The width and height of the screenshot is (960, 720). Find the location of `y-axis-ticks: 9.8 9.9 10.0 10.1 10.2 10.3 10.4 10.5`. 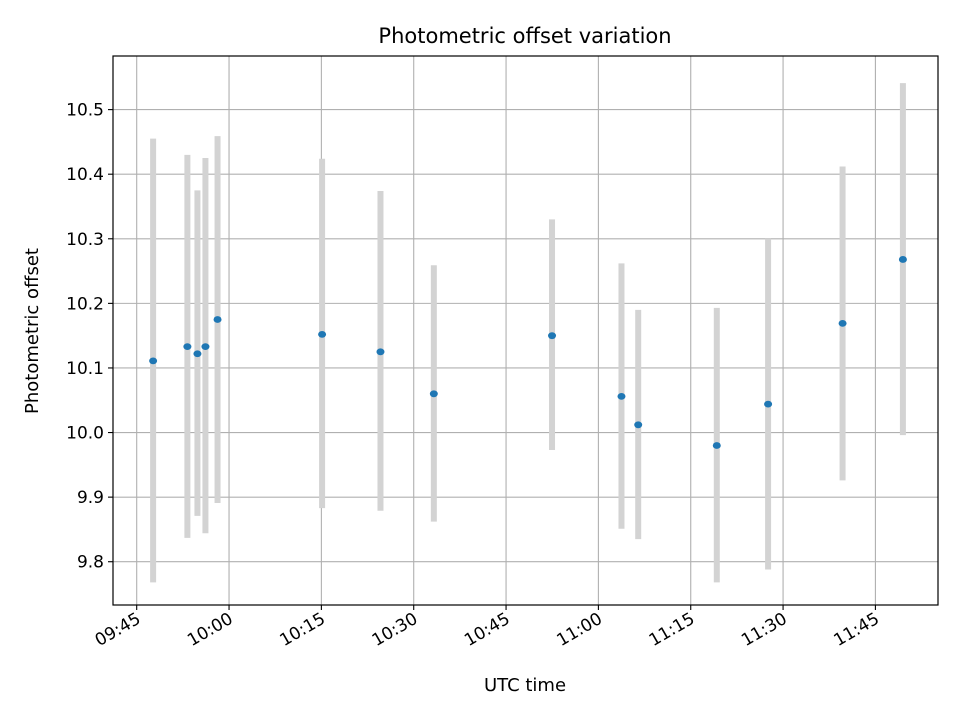

y-axis-ticks: 9.8 9.9 10.0 10.1 10.2 10.3 10.4 10.5 is located at coordinates (89, 337).